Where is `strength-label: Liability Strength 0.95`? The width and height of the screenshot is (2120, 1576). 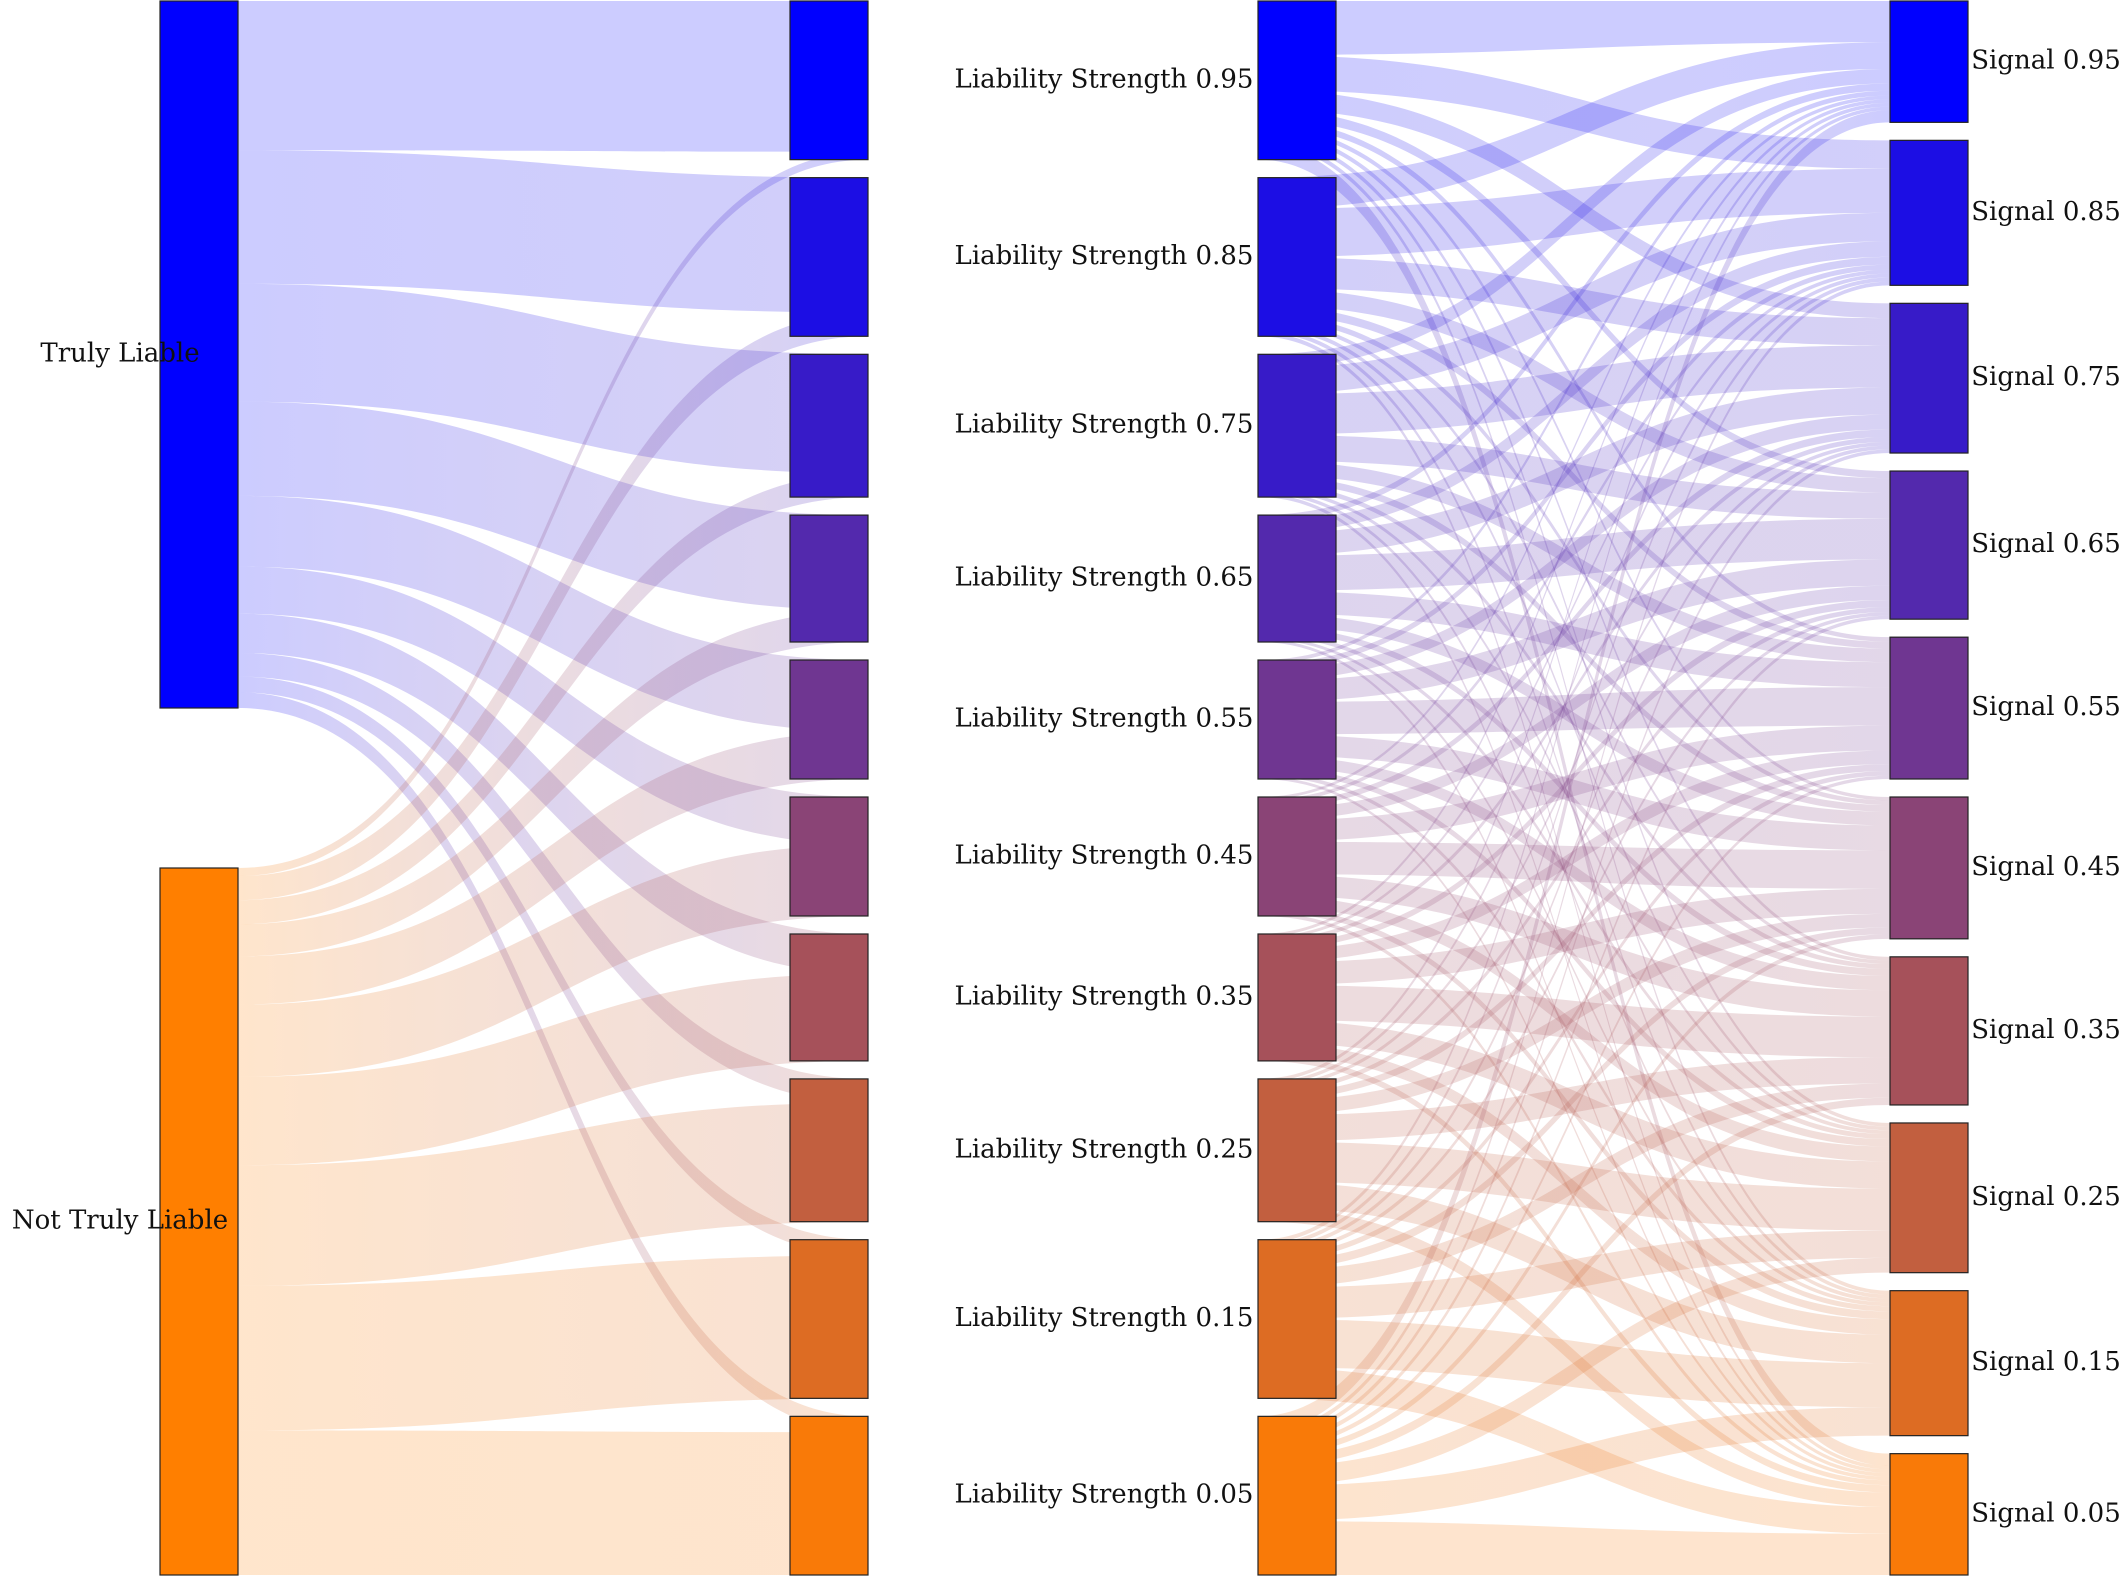
strength-label: Liability Strength 0.95 is located at coordinates (1104, 79).